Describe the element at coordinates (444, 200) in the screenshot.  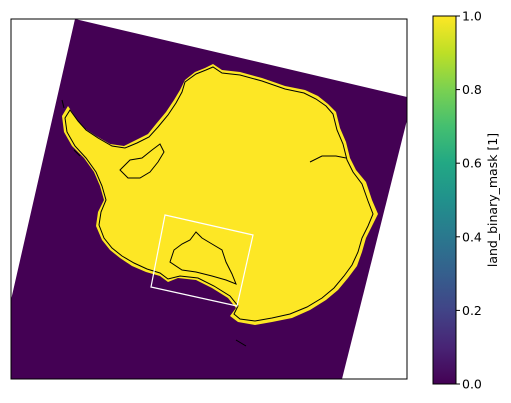
I see `colorbar-gradient` at that location.